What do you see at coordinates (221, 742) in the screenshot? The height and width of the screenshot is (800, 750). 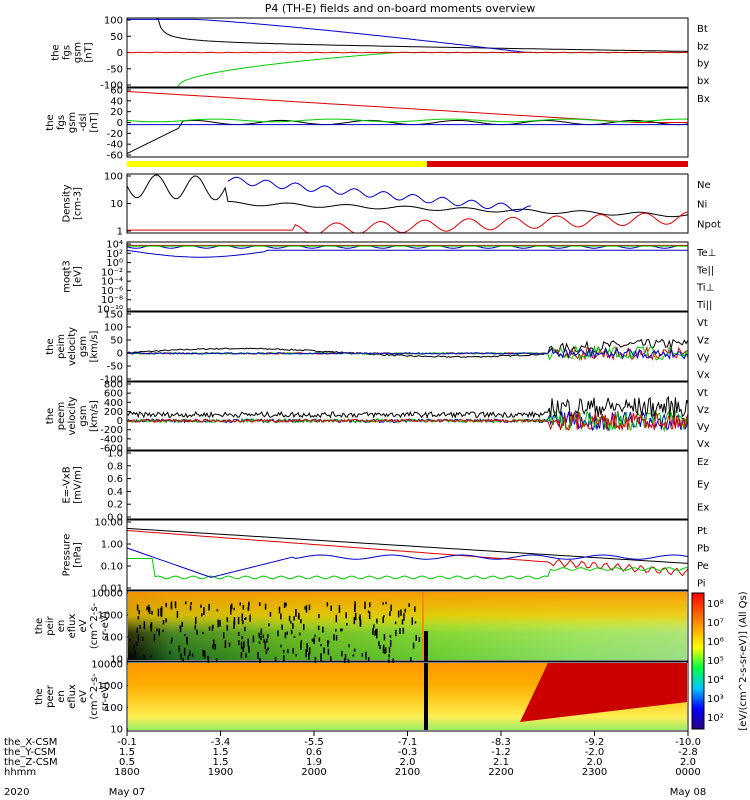 I see `xtick-label: -3.4` at bounding box center [221, 742].